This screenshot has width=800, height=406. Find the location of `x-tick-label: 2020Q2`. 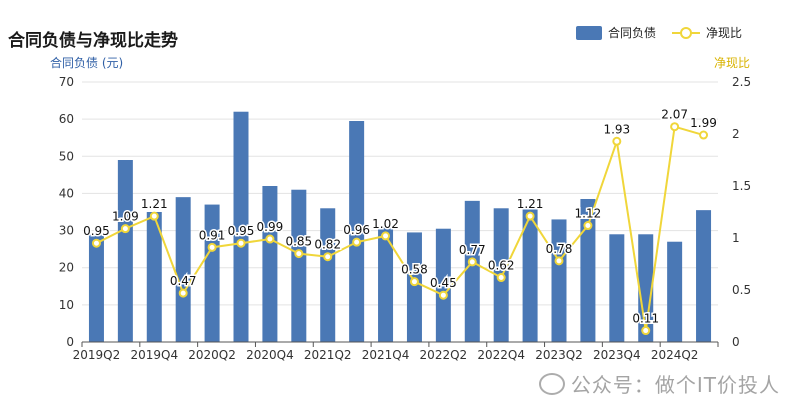

x-tick-label: 2020Q2 is located at coordinates (212, 355).